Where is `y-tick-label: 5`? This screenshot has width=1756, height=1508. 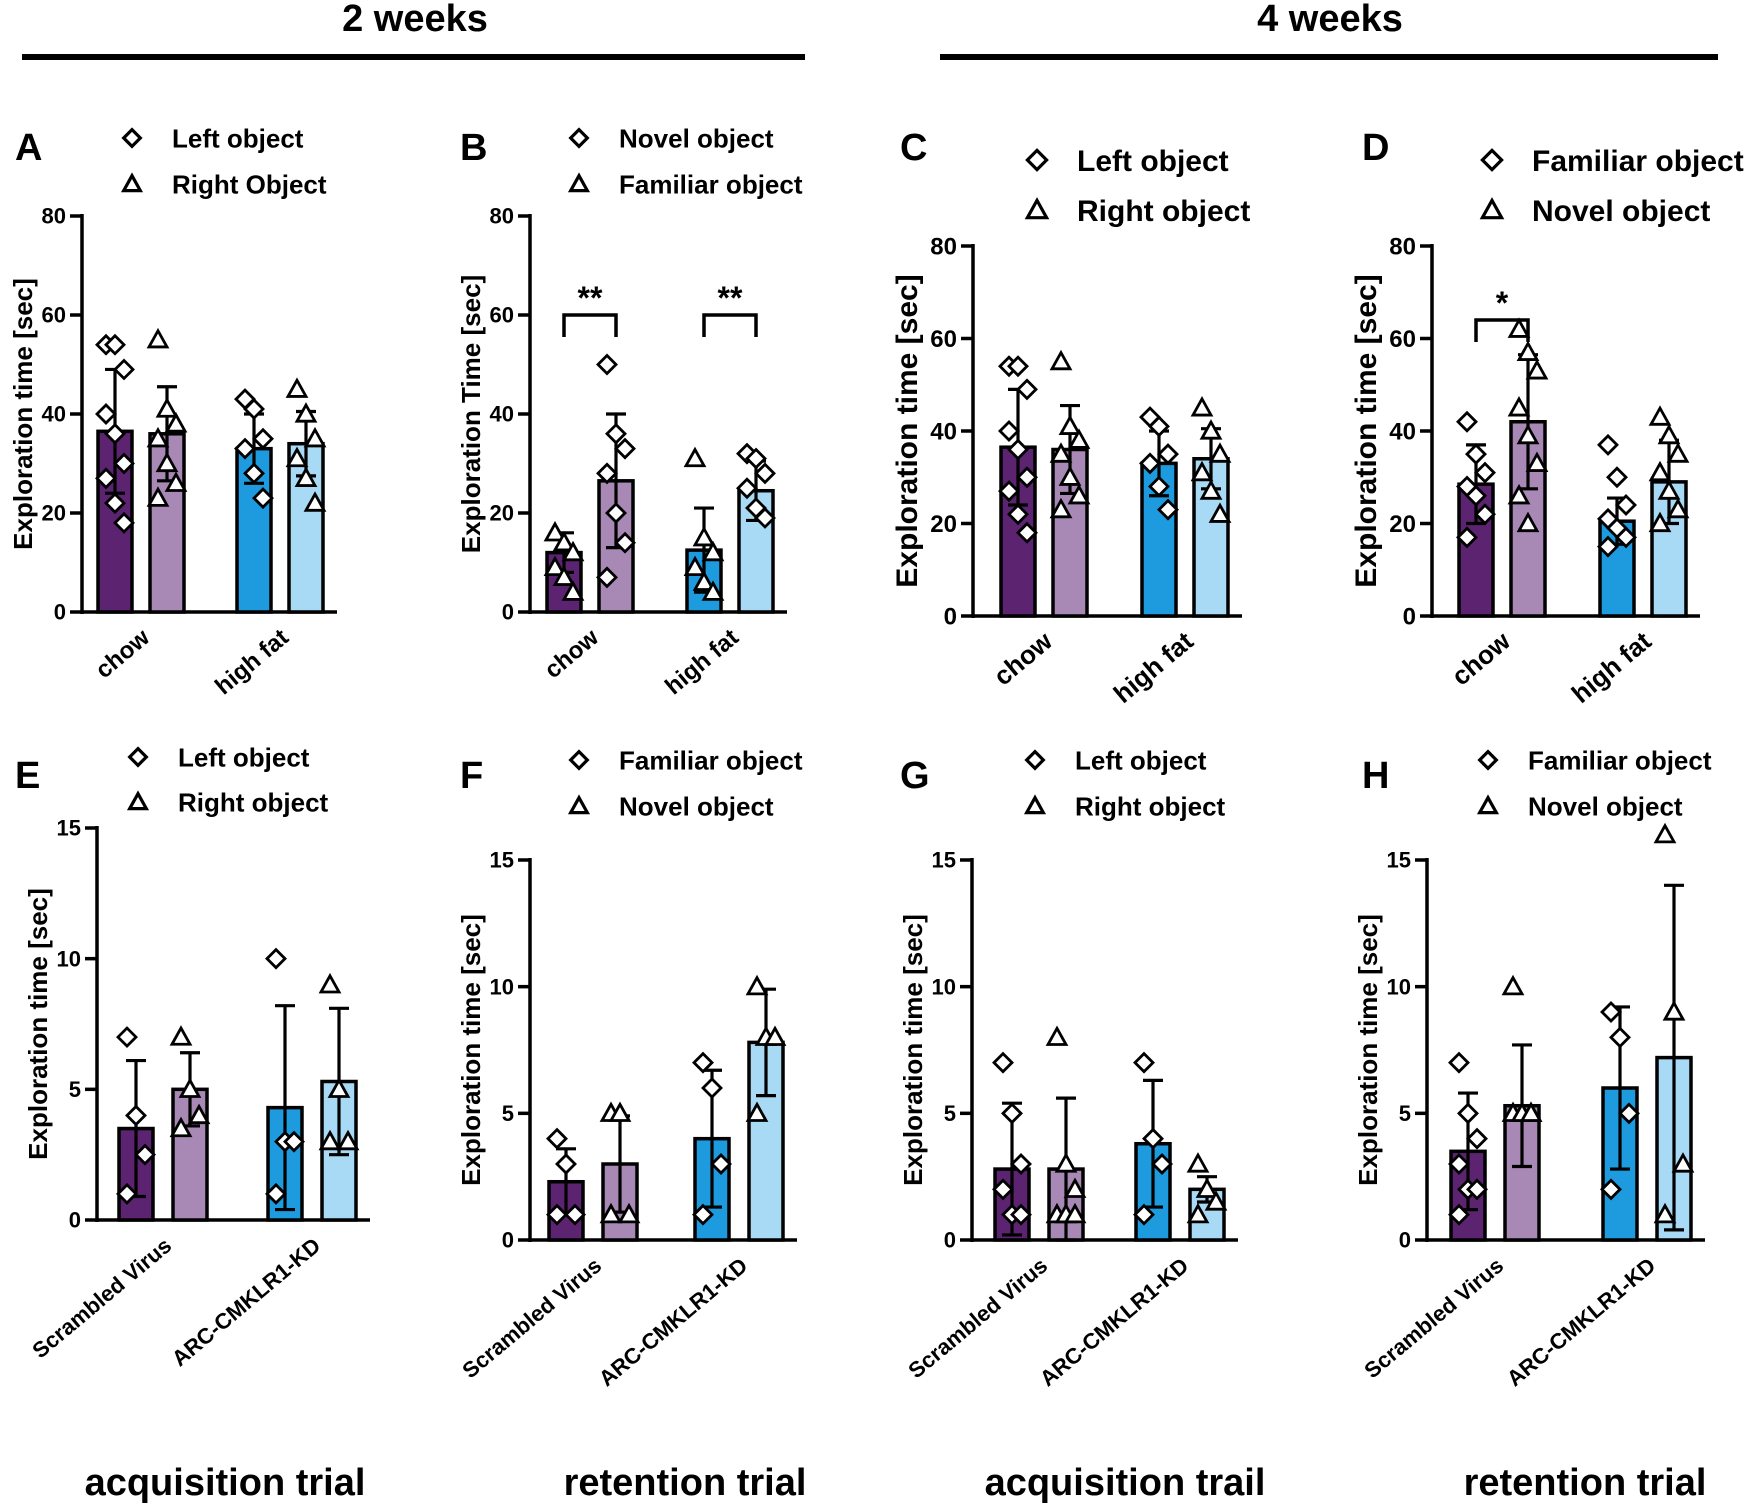
y-tick-label: 5 is located at coordinates (950, 1113).